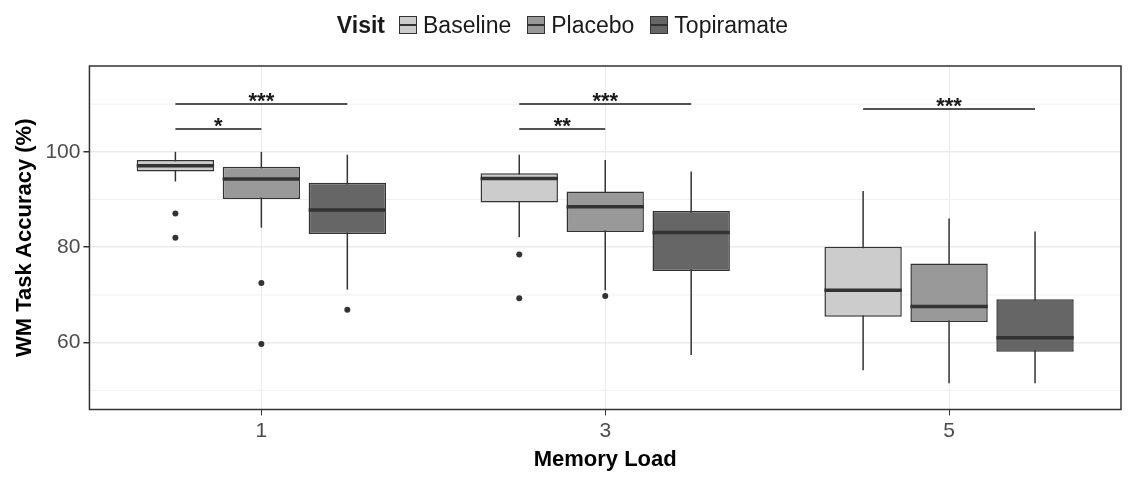 The height and width of the screenshot is (481, 1133). What do you see at coordinates (261, 429) in the screenshot?
I see `x-tick-label: 1` at bounding box center [261, 429].